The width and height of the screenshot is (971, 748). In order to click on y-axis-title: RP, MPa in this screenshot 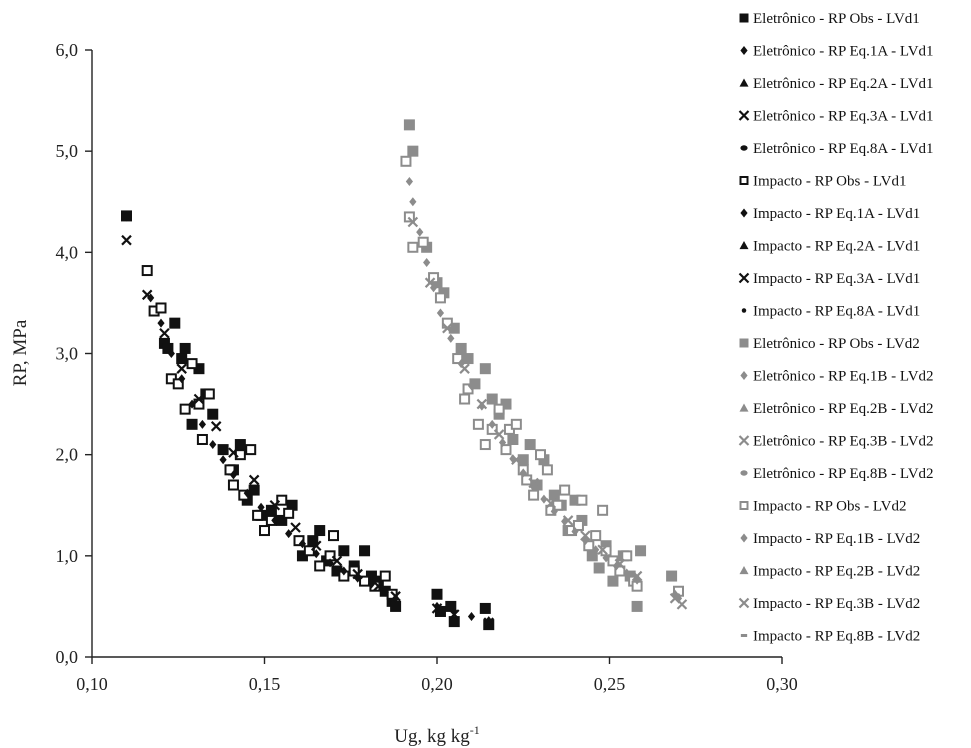, I will do `click(20, 352)`.